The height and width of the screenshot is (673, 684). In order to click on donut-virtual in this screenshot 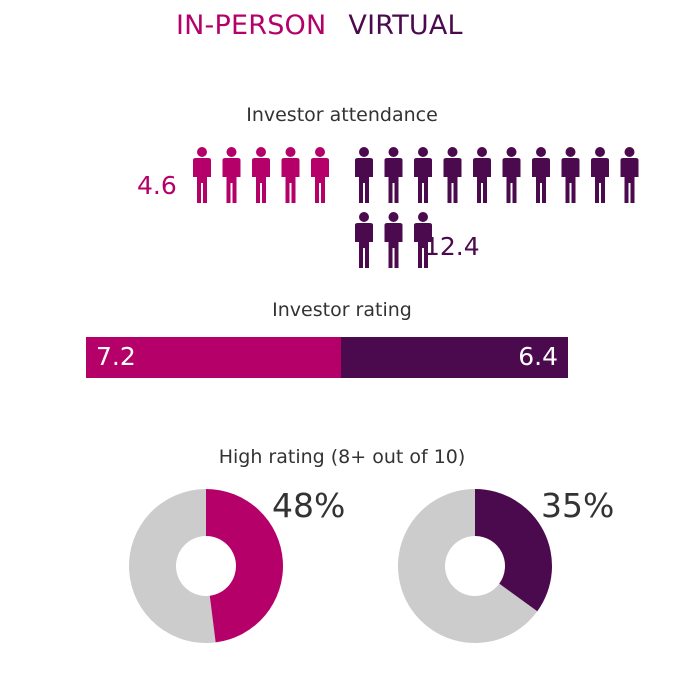, I will do `click(475, 566)`.